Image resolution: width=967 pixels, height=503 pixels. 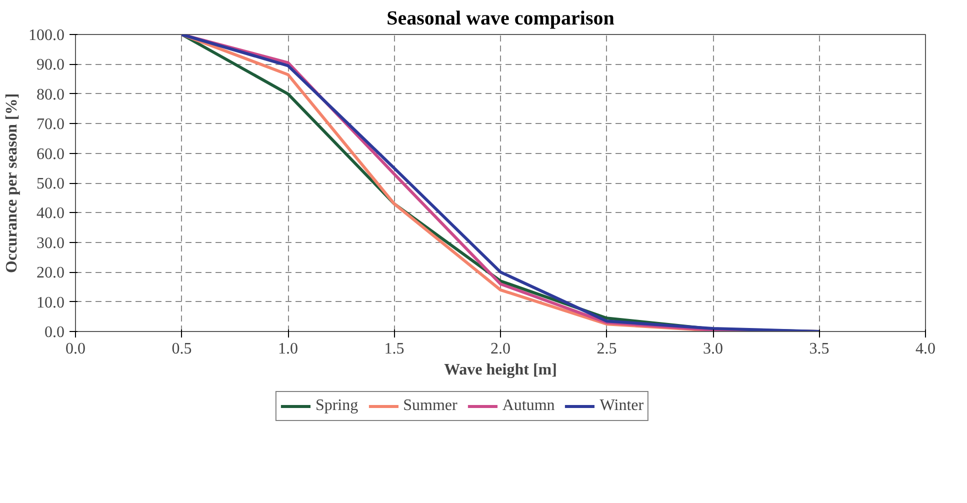 I want to click on y-tick-label: 70.0, so click(x=50, y=125).